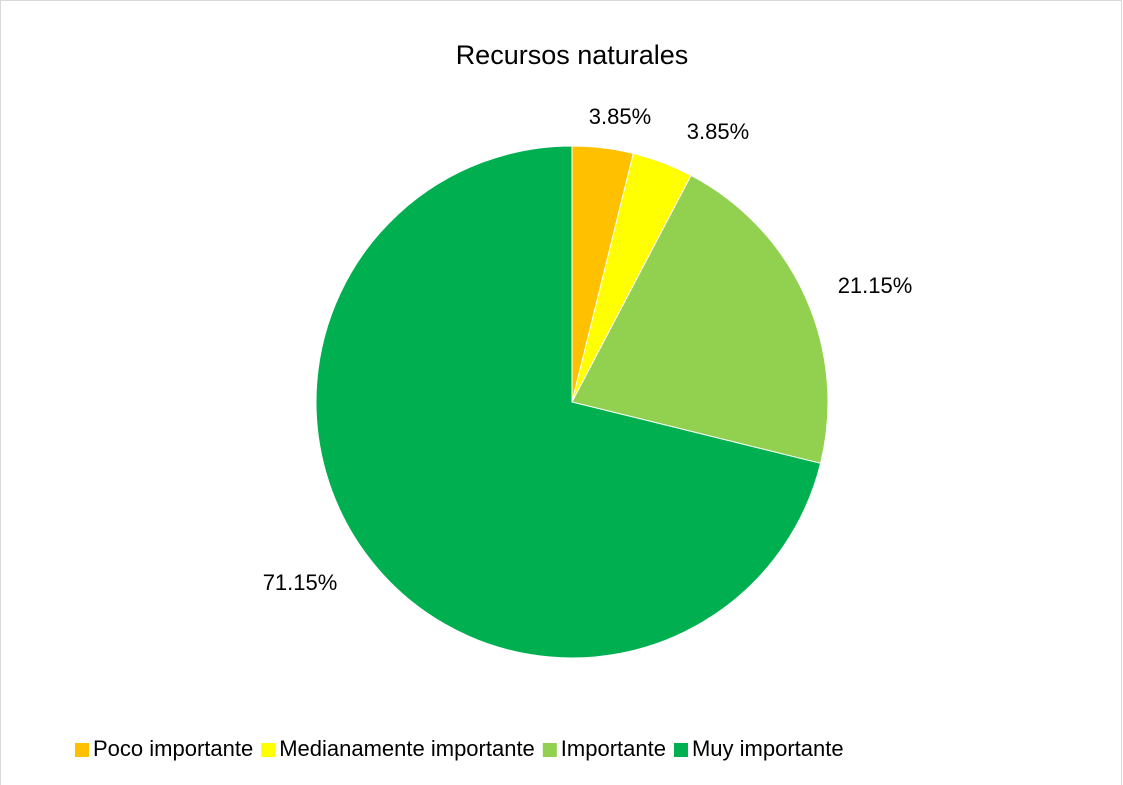 This screenshot has height=785, width=1123. Describe the element at coordinates (613, 748) in the screenshot. I see `legend-label: Importante` at that location.